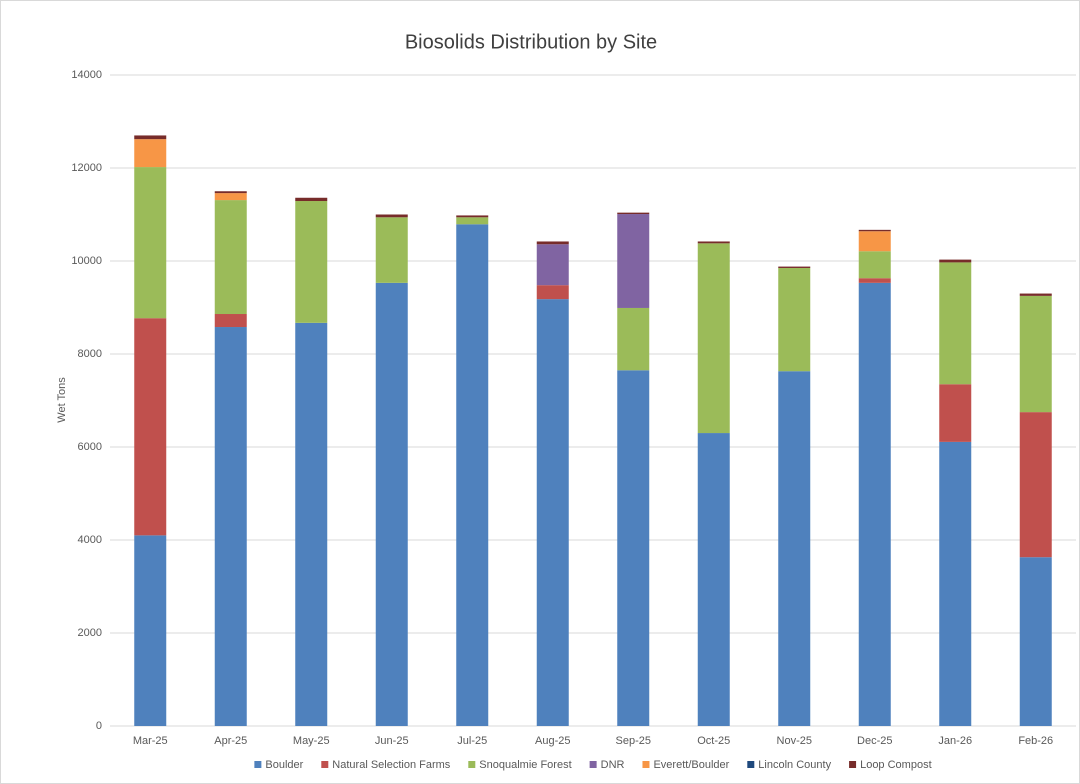  What do you see at coordinates (62, 400) in the screenshot?
I see `y-axis-title: Wet Tons` at bounding box center [62, 400].